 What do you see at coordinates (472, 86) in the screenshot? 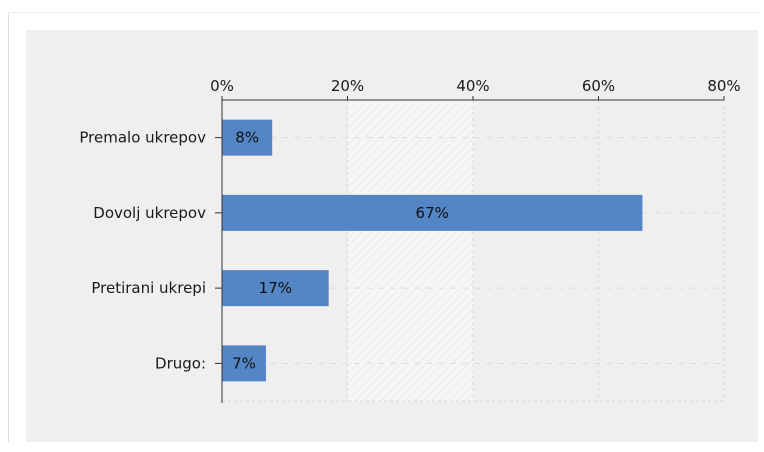
I see `x-tick-label-2: 40%` at bounding box center [472, 86].